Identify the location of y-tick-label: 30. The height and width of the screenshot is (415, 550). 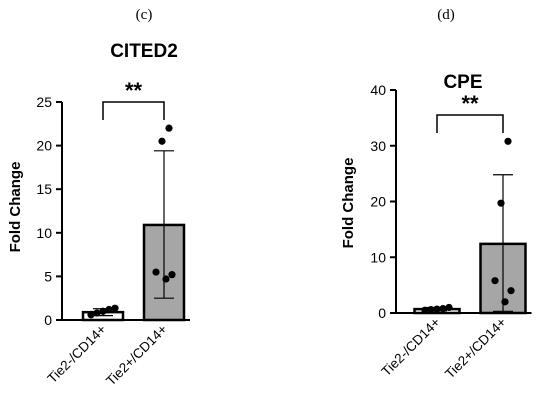
(378, 146).